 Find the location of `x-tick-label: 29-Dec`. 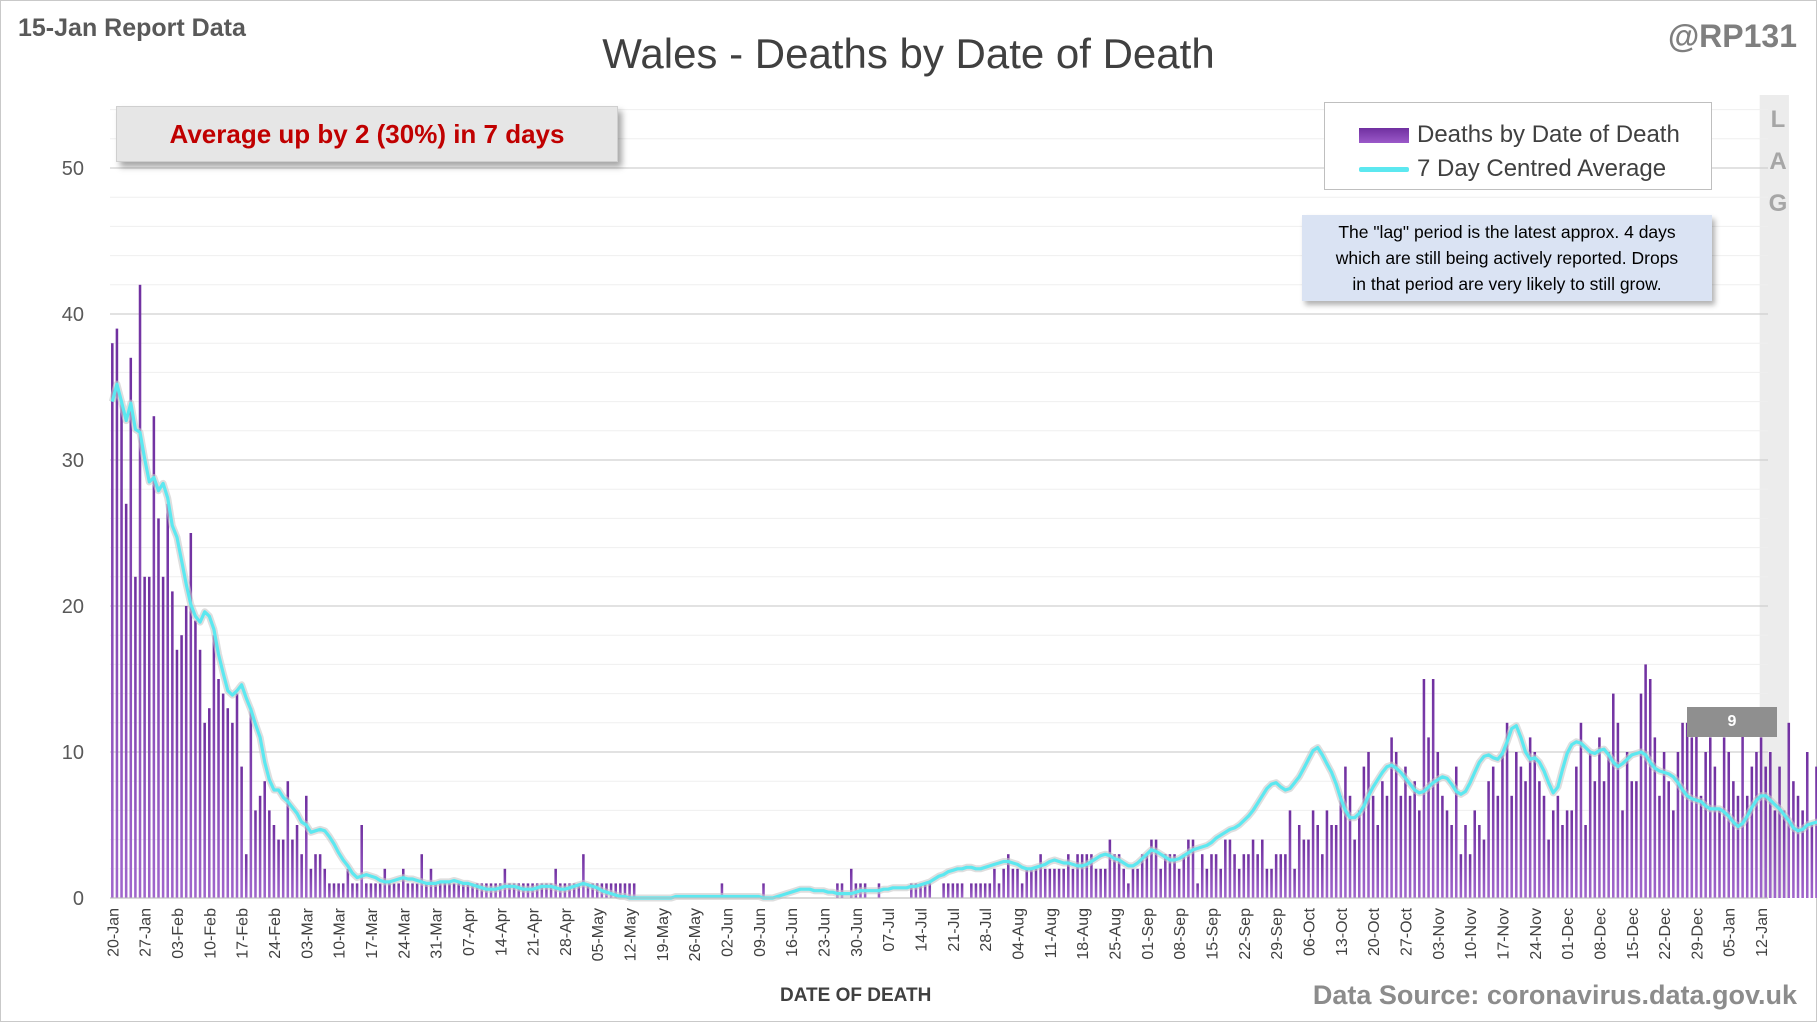

x-tick-label: 29-Dec is located at coordinates (1697, 934).